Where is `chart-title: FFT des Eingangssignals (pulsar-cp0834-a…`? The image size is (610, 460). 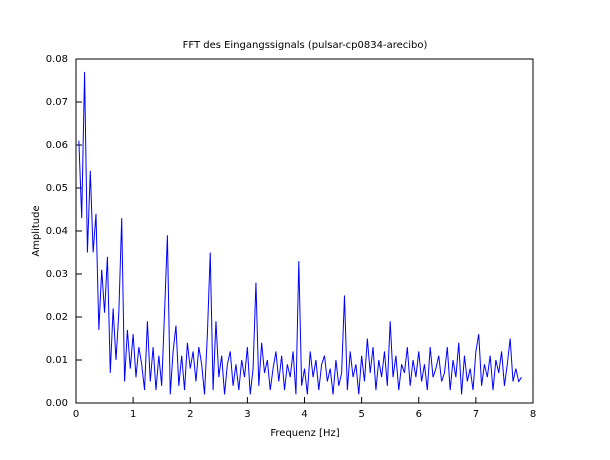
chart-title: FFT des Eingangssignals (pulsar-cp0834-a… is located at coordinates (305, 45).